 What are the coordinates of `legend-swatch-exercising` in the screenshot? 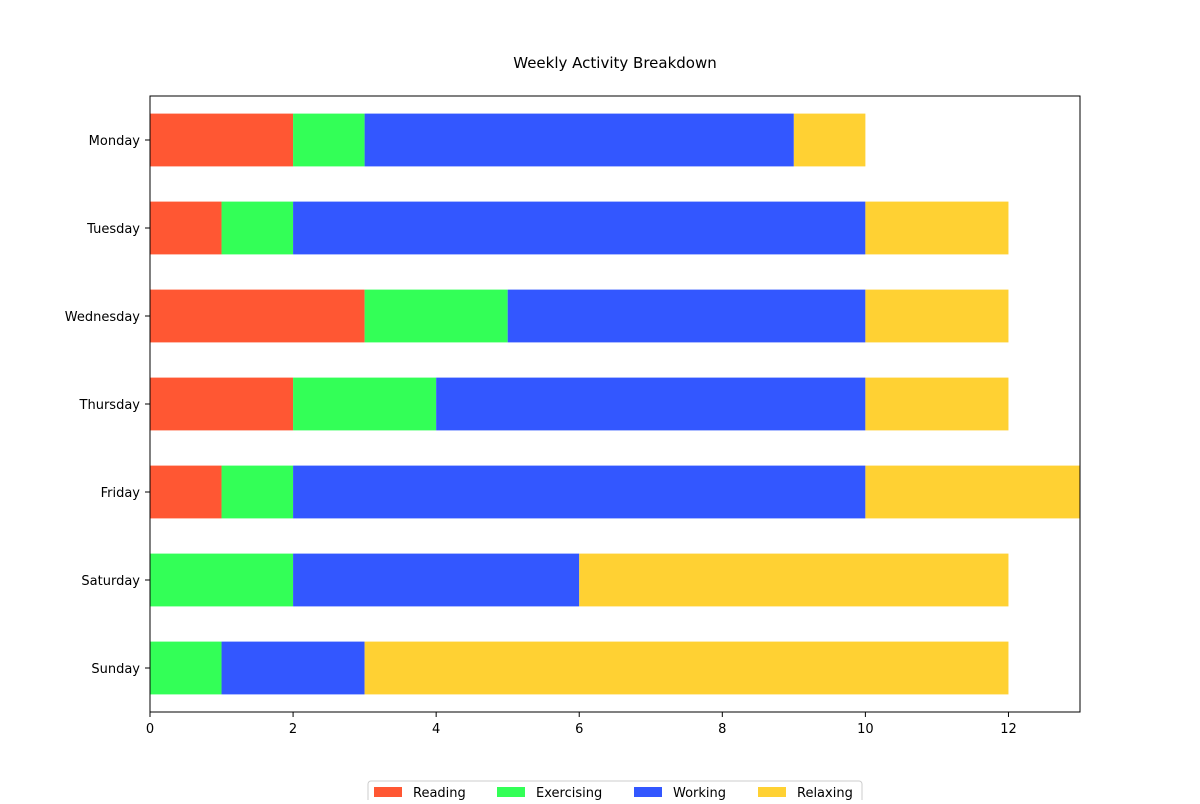 It's located at (511, 792).